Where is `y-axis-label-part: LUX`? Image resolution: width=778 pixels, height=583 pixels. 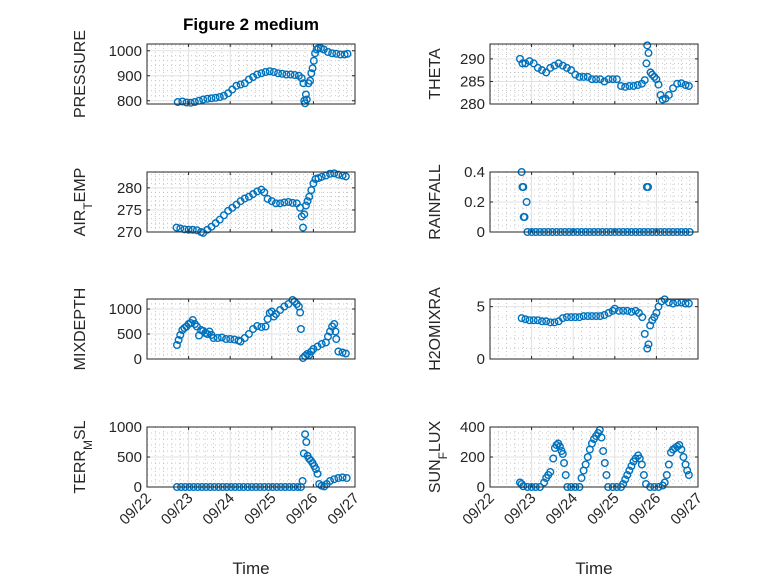
y-axis-label-part: LUX is located at coordinates (435, 436).